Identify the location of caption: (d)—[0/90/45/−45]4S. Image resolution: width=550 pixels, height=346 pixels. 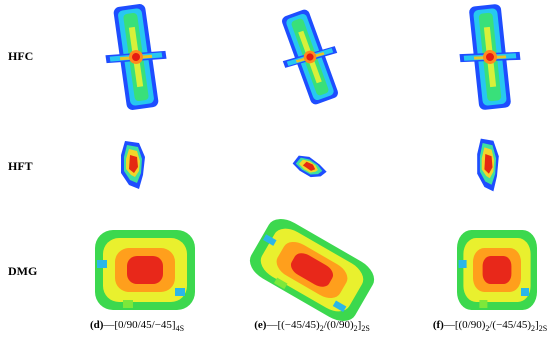
(137, 326).